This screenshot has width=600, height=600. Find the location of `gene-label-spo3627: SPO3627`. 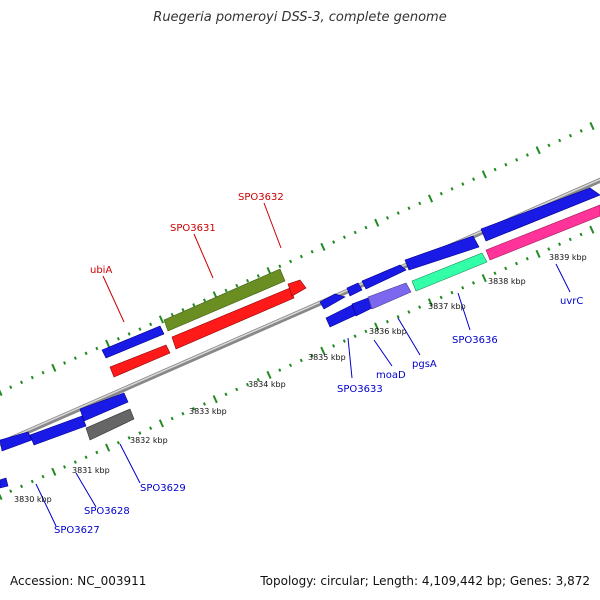

gene-label-spo3627: SPO3627 is located at coordinates (77, 530).